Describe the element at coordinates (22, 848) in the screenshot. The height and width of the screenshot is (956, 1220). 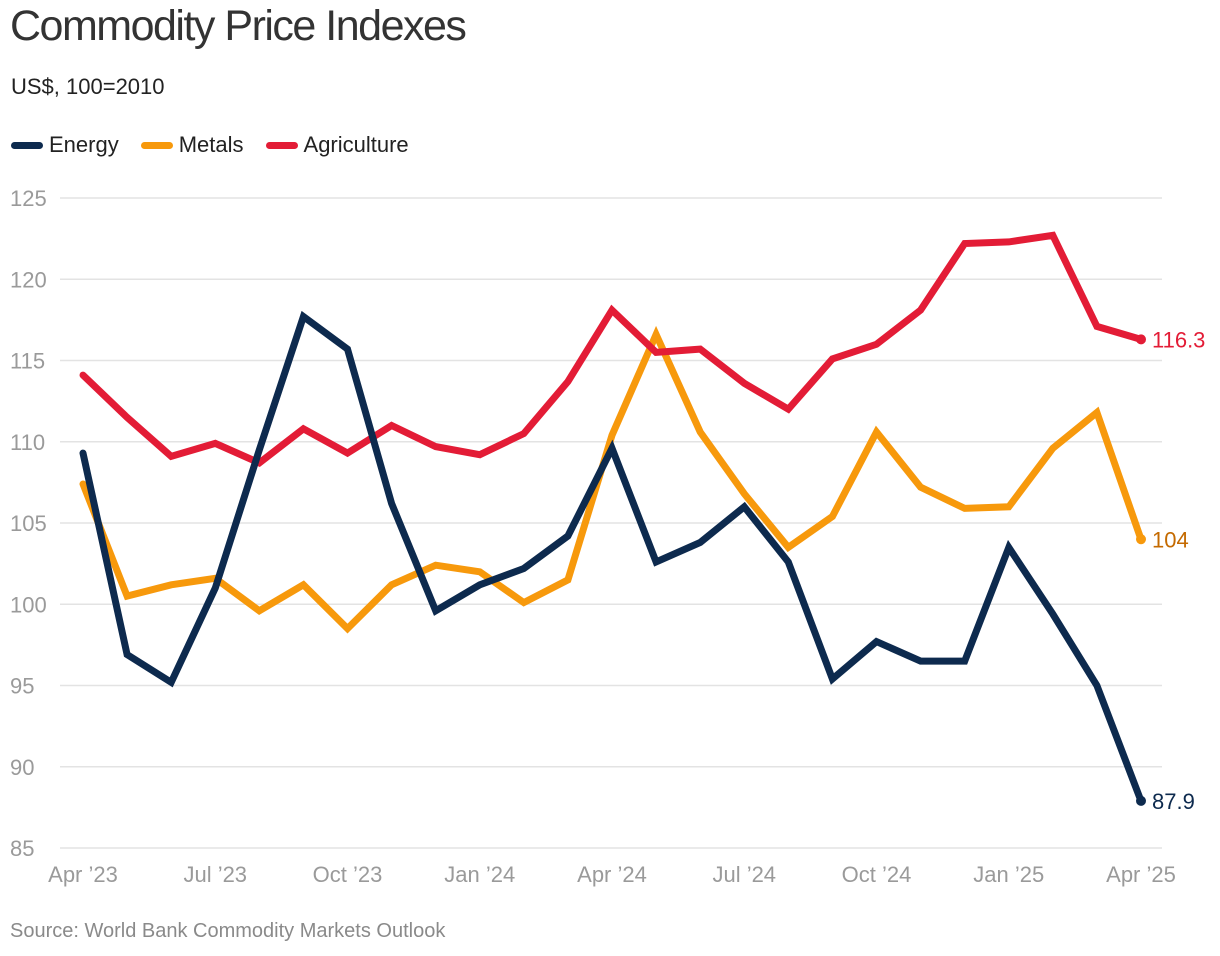
I see `y-tick-label-85: 85` at that location.